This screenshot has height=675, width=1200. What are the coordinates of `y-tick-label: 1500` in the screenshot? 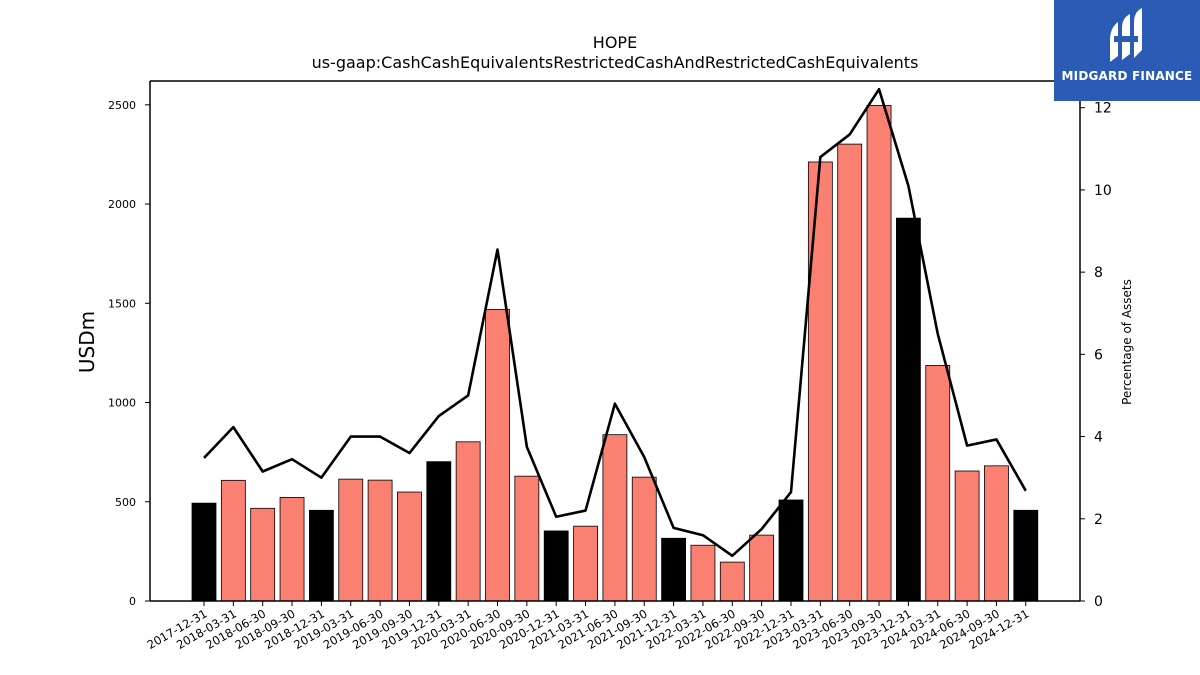 It's located at (122, 303).